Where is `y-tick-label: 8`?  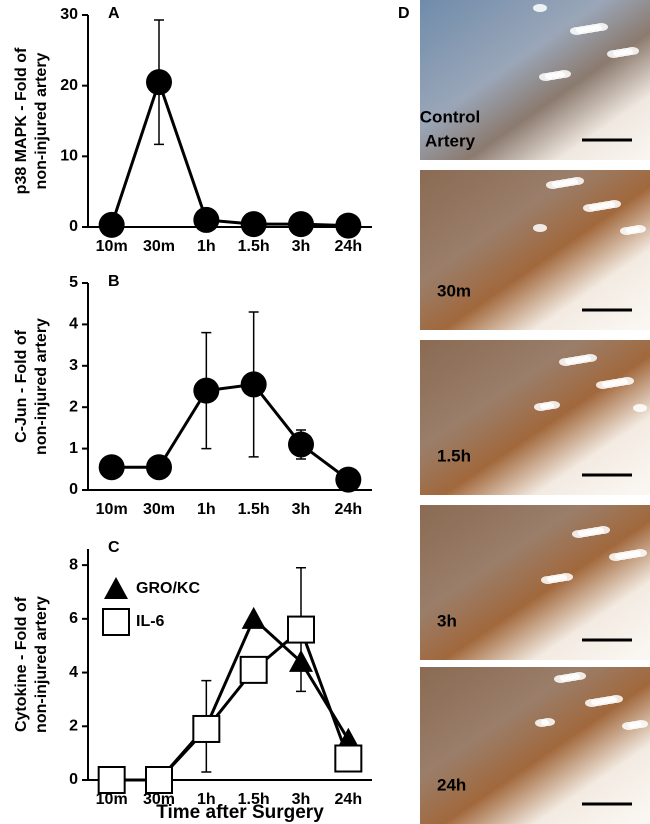
y-tick-label: 8 is located at coordinates (73, 564).